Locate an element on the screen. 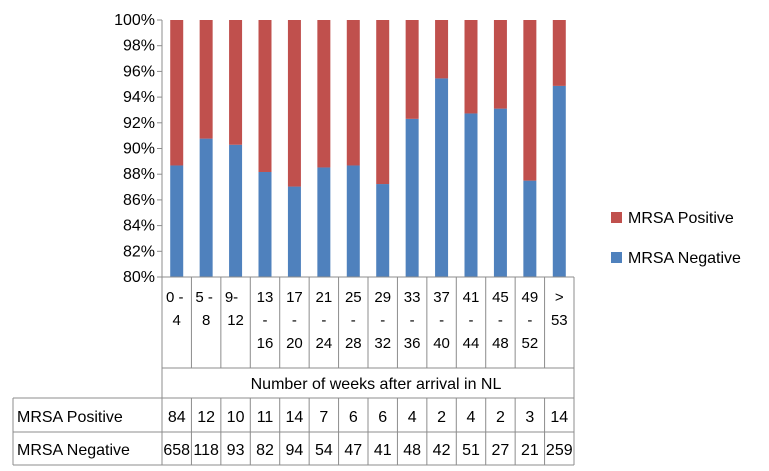  table-cell: 82 is located at coordinates (265, 450).